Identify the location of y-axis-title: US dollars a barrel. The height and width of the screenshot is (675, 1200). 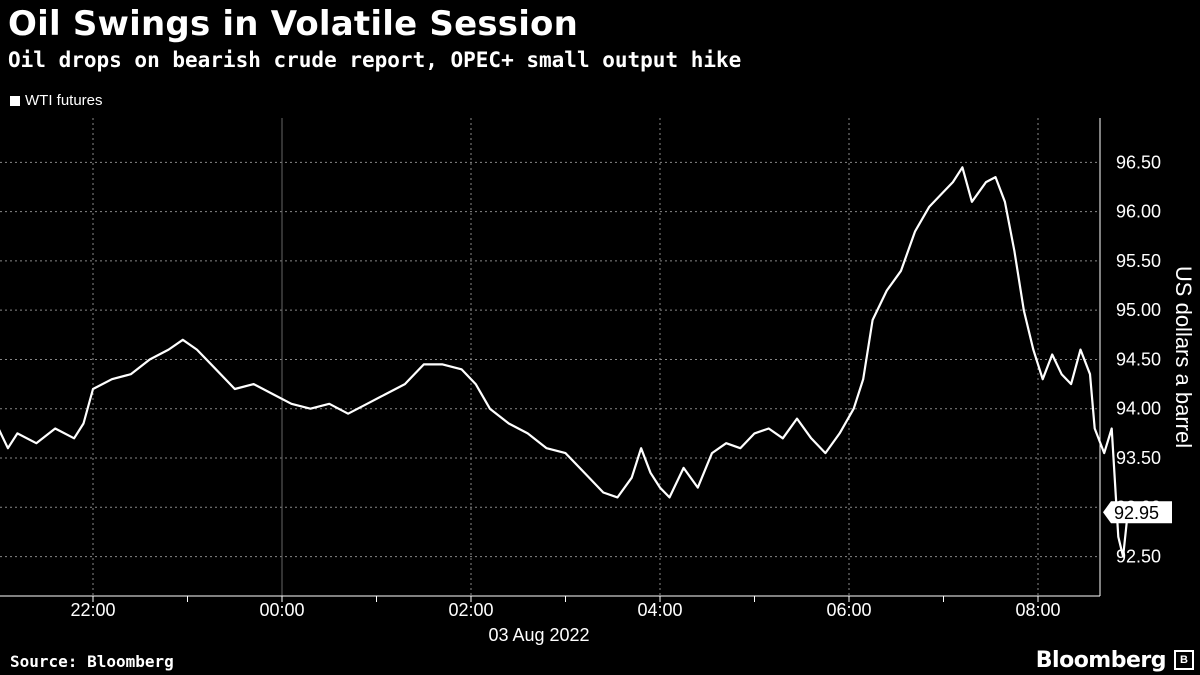
(1183, 357).